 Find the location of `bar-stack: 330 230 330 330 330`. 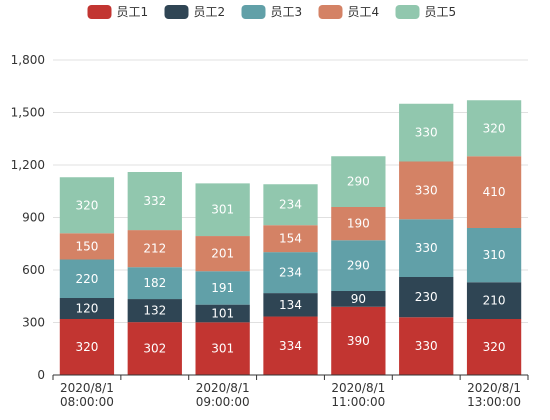

bar-stack: 330 230 330 330 330 is located at coordinates (426, 239).